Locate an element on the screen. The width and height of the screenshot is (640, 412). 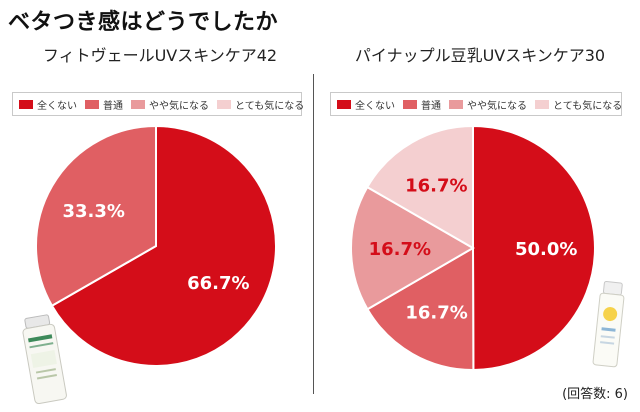
legend-right: 全くない 普通 やや気になる とても気になる is located at coordinates (476, 104).